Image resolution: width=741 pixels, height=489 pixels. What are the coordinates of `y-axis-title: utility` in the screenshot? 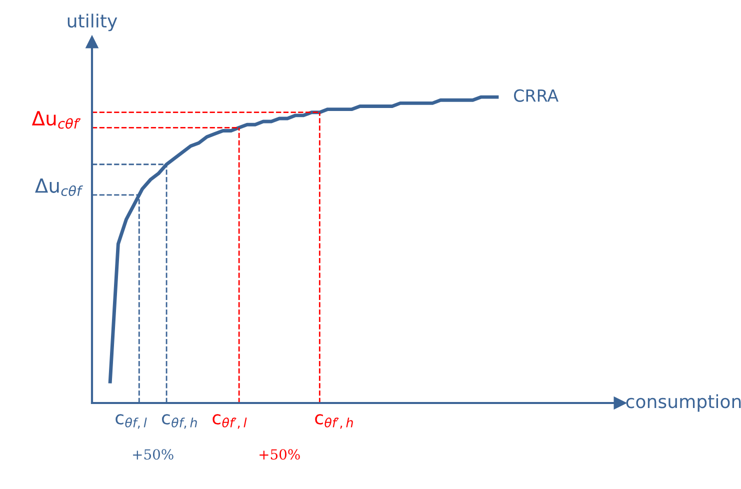 It's located at (93, 23).